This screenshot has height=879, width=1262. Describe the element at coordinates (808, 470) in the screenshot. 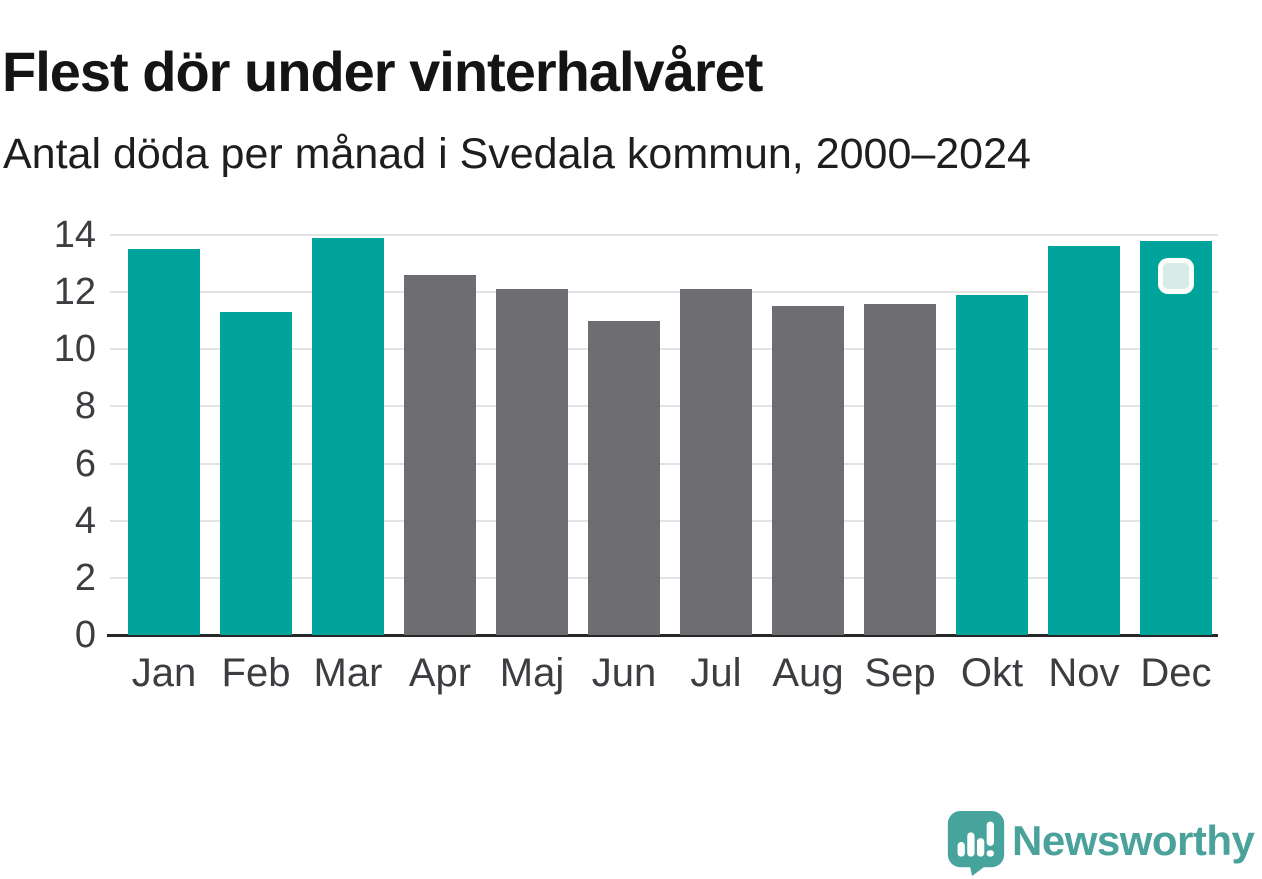

I see `bar-aug` at that location.